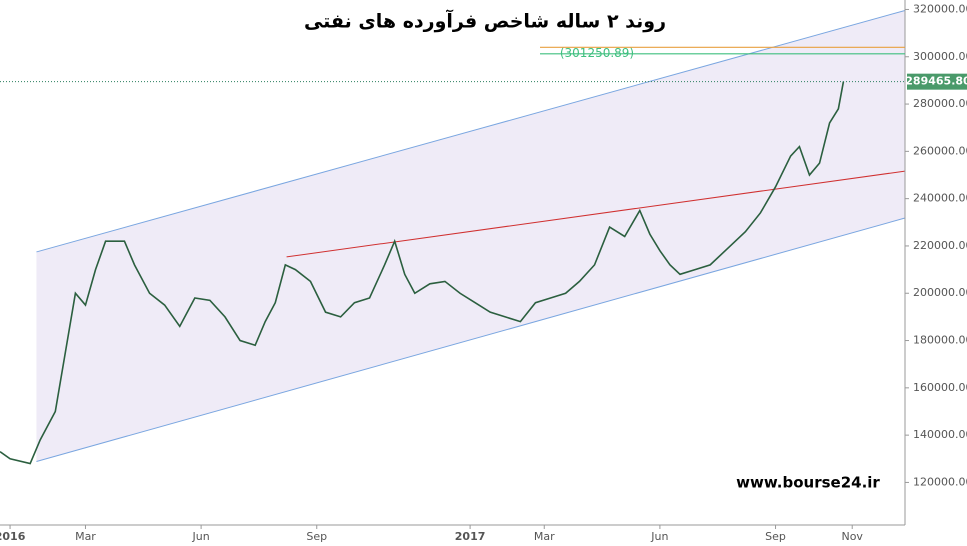 The height and width of the screenshot is (546, 967). What do you see at coordinates (808, 483) in the screenshot?
I see `watermark: www.bourse24.ir` at bounding box center [808, 483].